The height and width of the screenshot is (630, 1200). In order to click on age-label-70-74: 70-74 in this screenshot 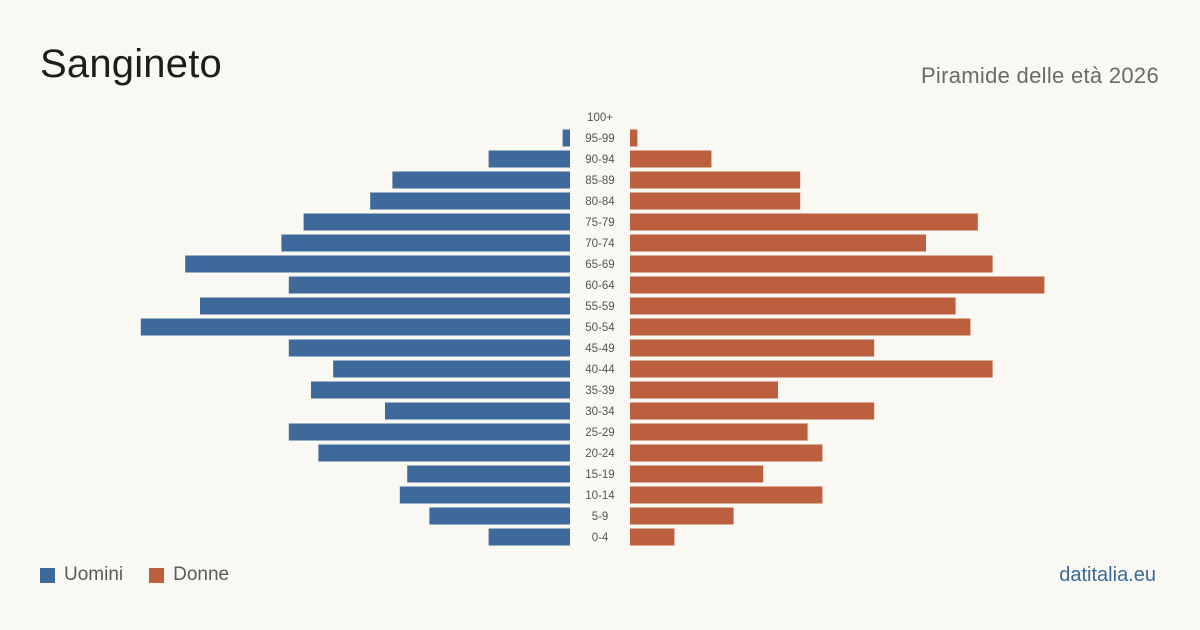, I will do `click(600, 244)`.